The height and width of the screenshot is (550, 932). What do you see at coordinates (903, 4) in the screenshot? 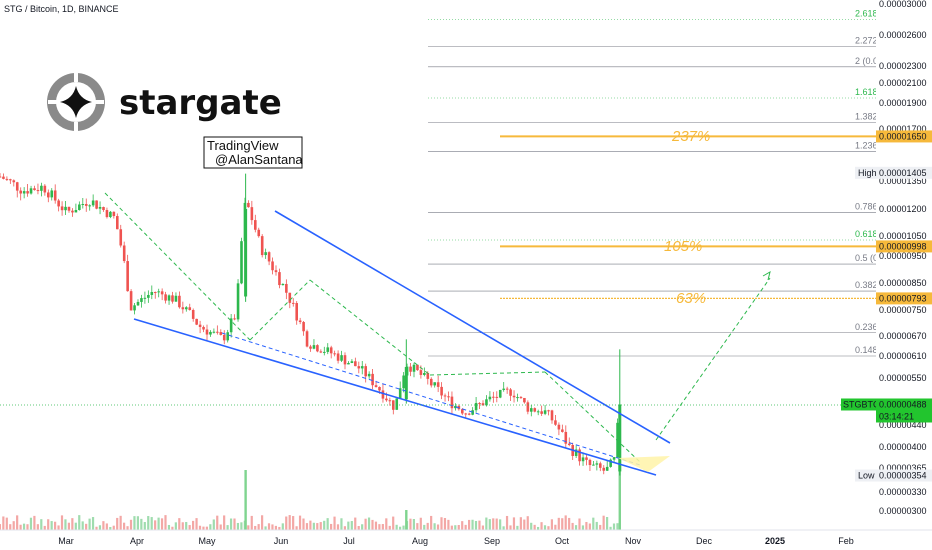
I see `price-tick: 0.00003000` at bounding box center [903, 4].